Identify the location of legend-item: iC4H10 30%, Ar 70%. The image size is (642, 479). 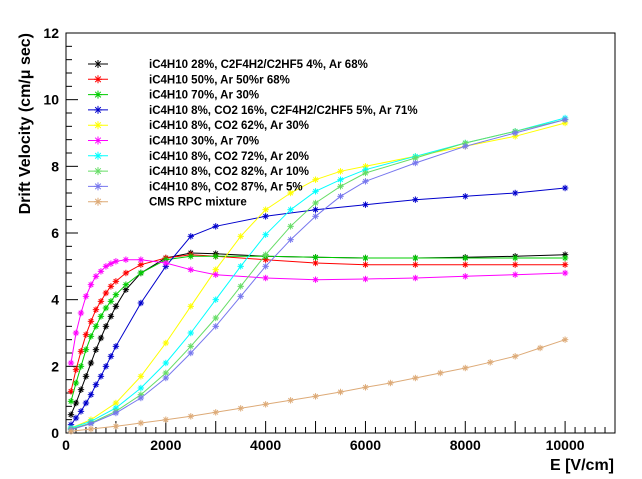
(173, 142).